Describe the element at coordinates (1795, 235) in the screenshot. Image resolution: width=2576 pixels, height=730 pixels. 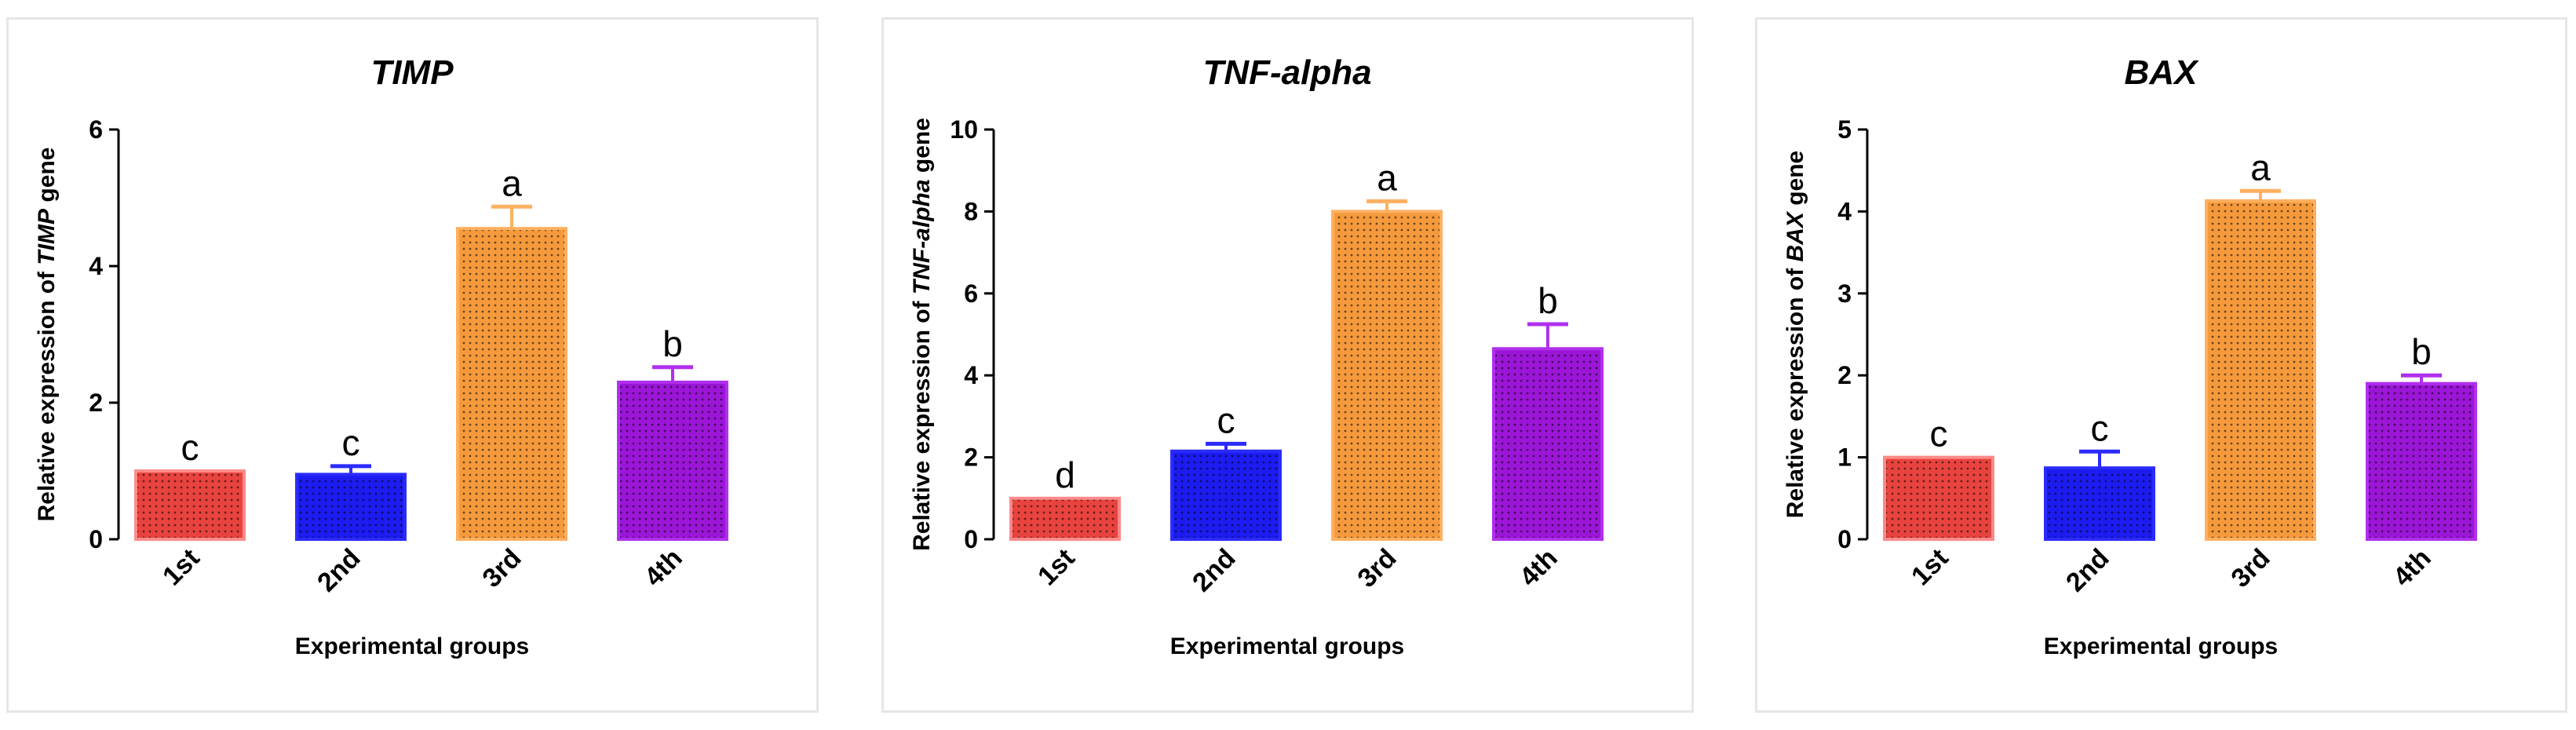
I see `y-axis-label-gene: BAX` at that location.